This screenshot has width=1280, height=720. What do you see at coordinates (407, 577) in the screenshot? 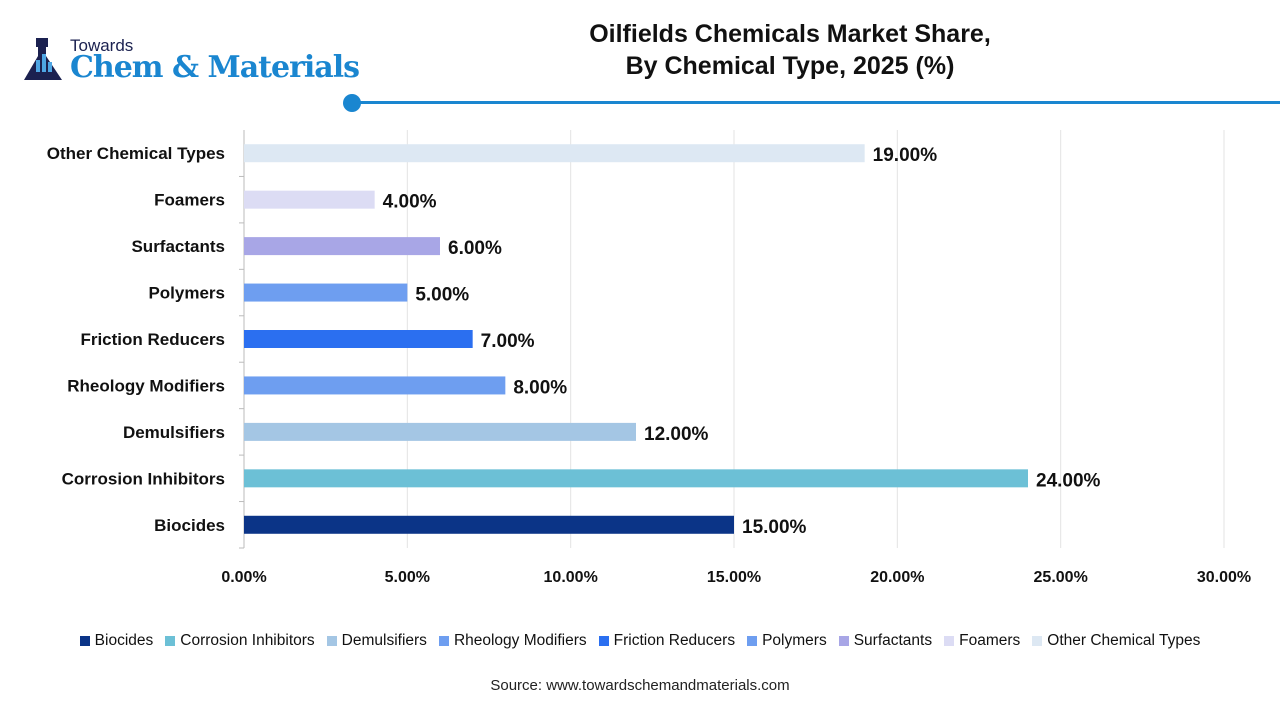
I see `x-tick-label: 5.00%` at bounding box center [407, 577].